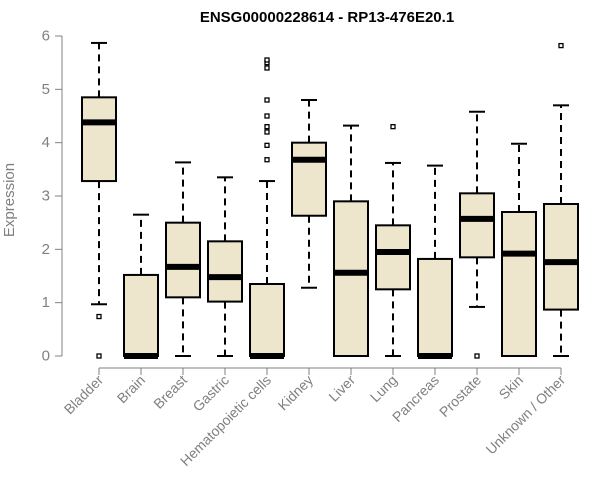 This screenshot has height=500, width=600. I want to click on x-tick-label-brain: Brain, so click(131, 389).